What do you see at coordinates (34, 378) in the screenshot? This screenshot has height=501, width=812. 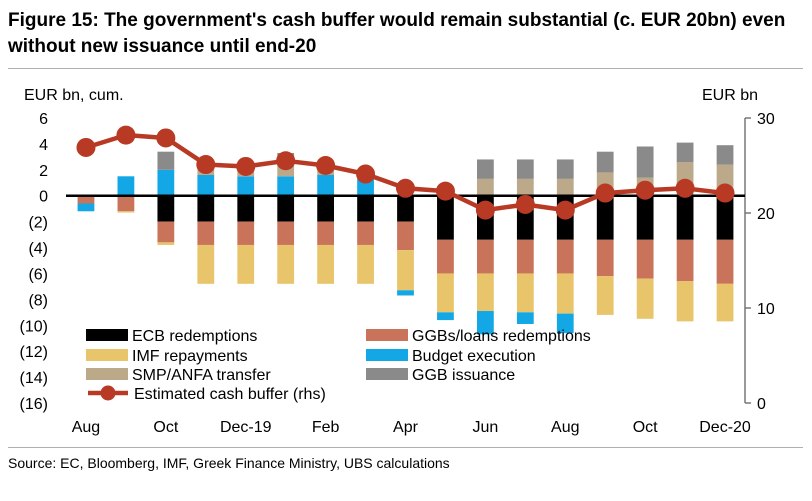 I see `y-tick-label-left: (14)` at bounding box center [34, 378].